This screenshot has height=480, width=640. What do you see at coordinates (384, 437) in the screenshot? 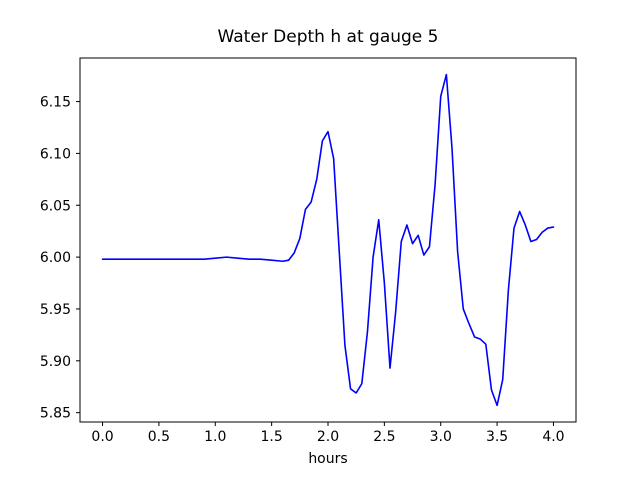
I see `x-tick-label: 2.5` at bounding box center [384, 437].